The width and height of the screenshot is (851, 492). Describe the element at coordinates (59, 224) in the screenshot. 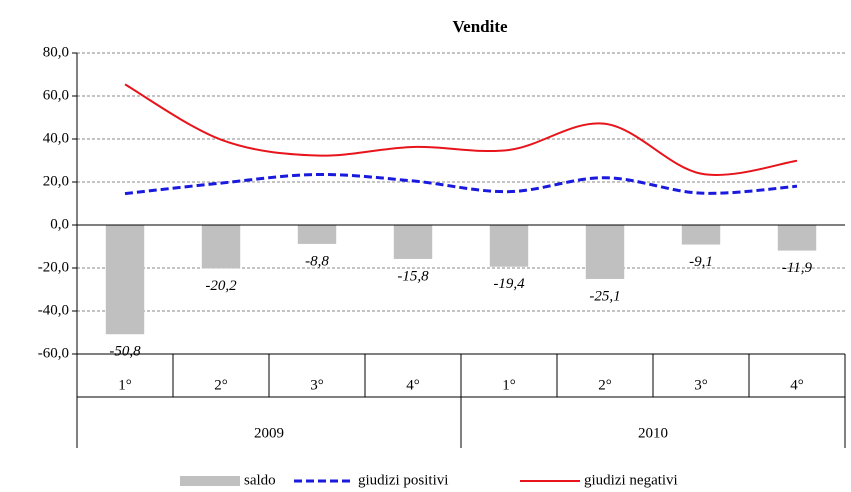

I see `y-tick-label: 0,0` at that location.